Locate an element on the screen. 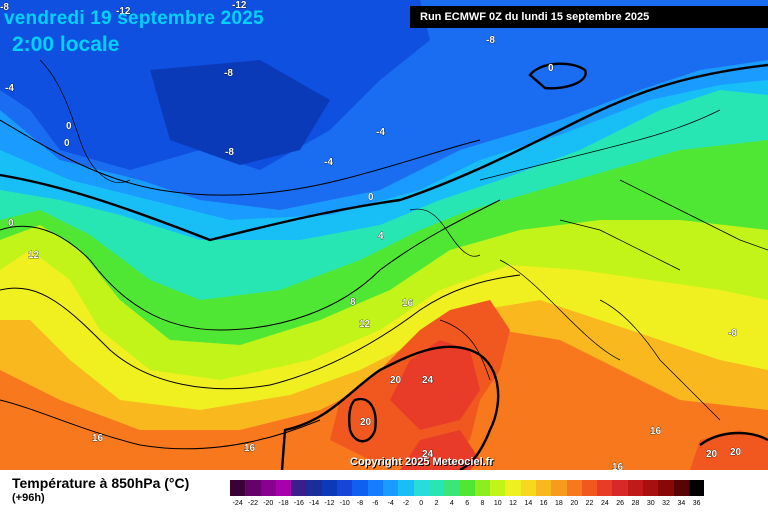  legend-tick-label: -14 is located at coordinates (314, 503).